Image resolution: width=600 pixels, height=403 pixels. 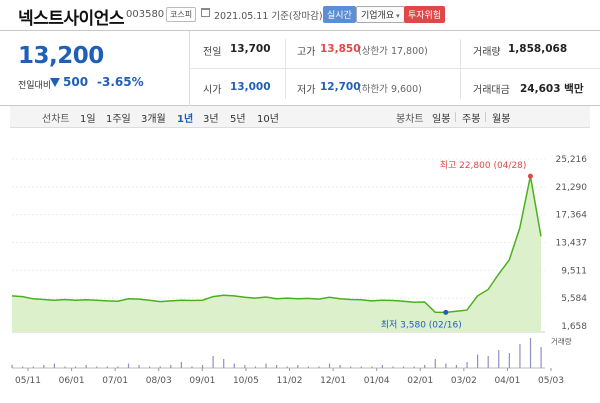 What do you see at coordinates (35, 86) in the screenshot?
I see `change-label: 전일대비` at bounding box center [35, 86].